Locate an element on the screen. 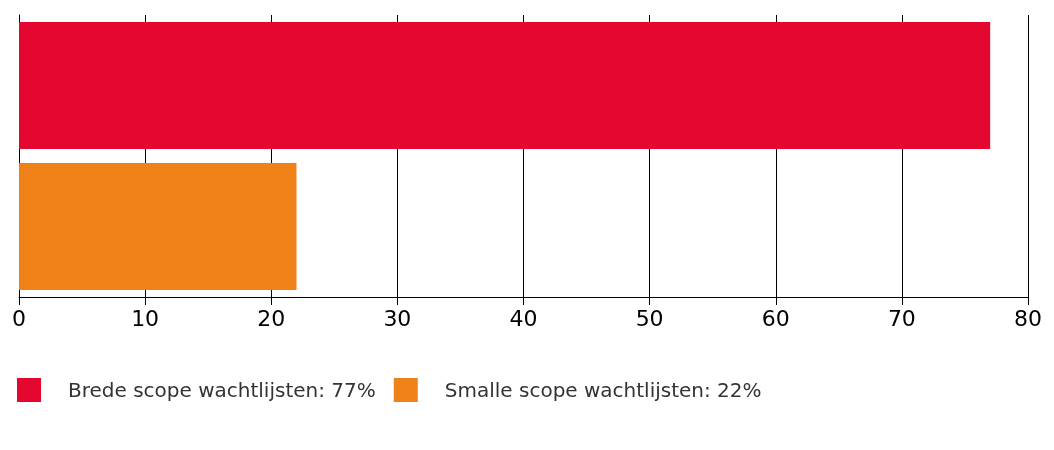 The image size is (1054, 450). x-tick-label: 80 is located at coordinates (1028, 318).